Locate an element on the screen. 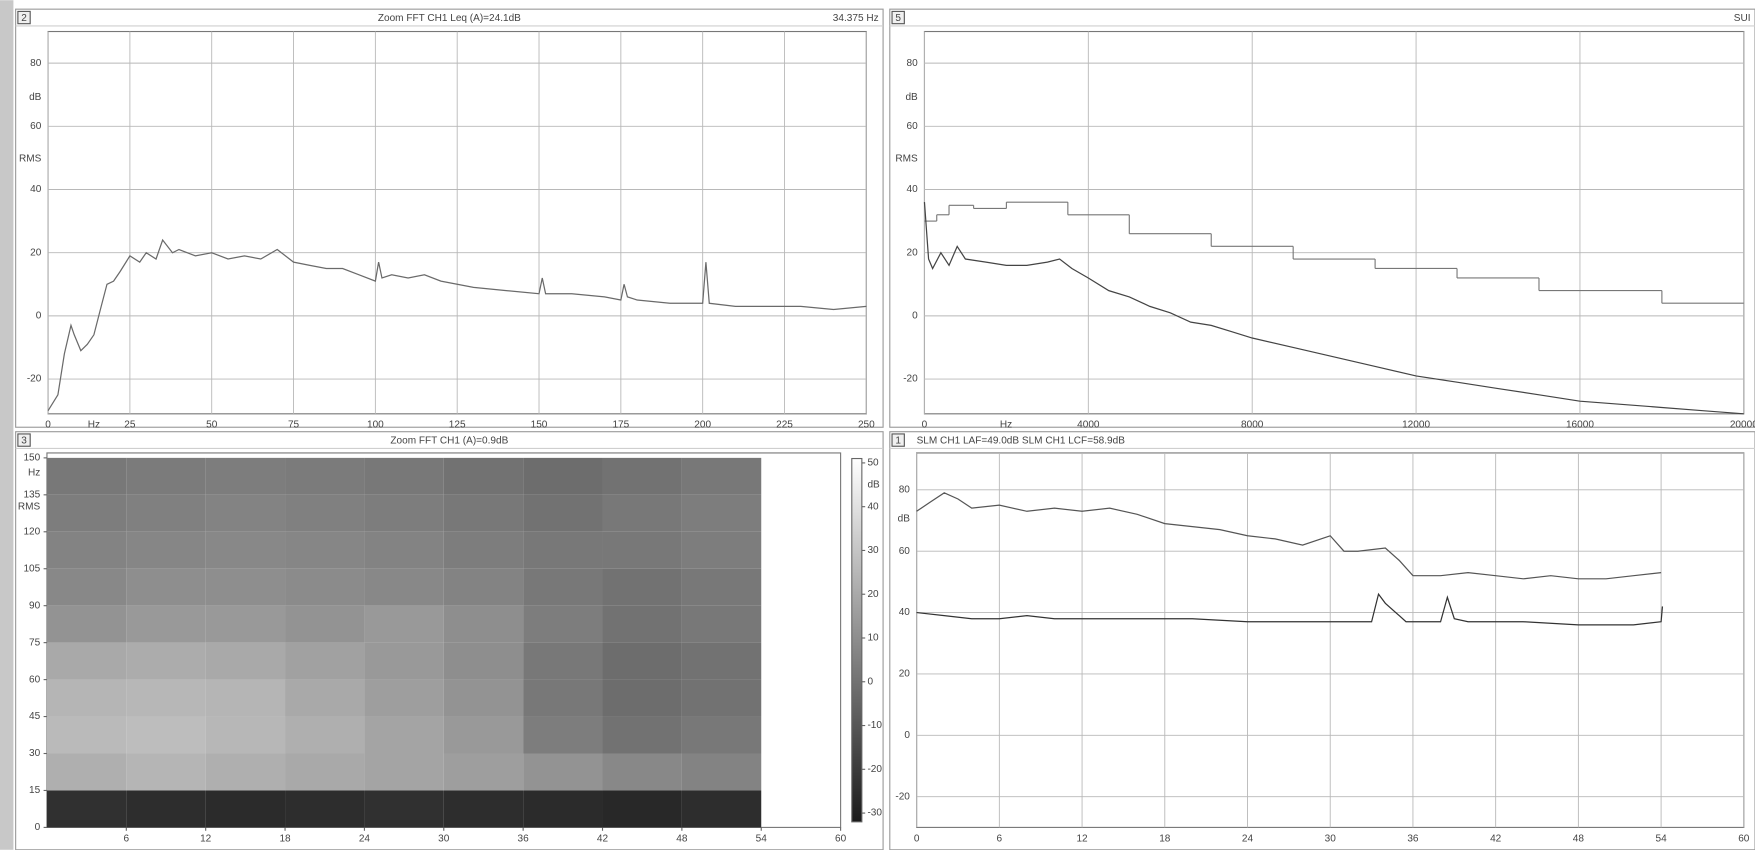 Image resolution: width=1755 pixels, height=850 pixels. x-unit: Hz is located at coordinates (1006, 425).